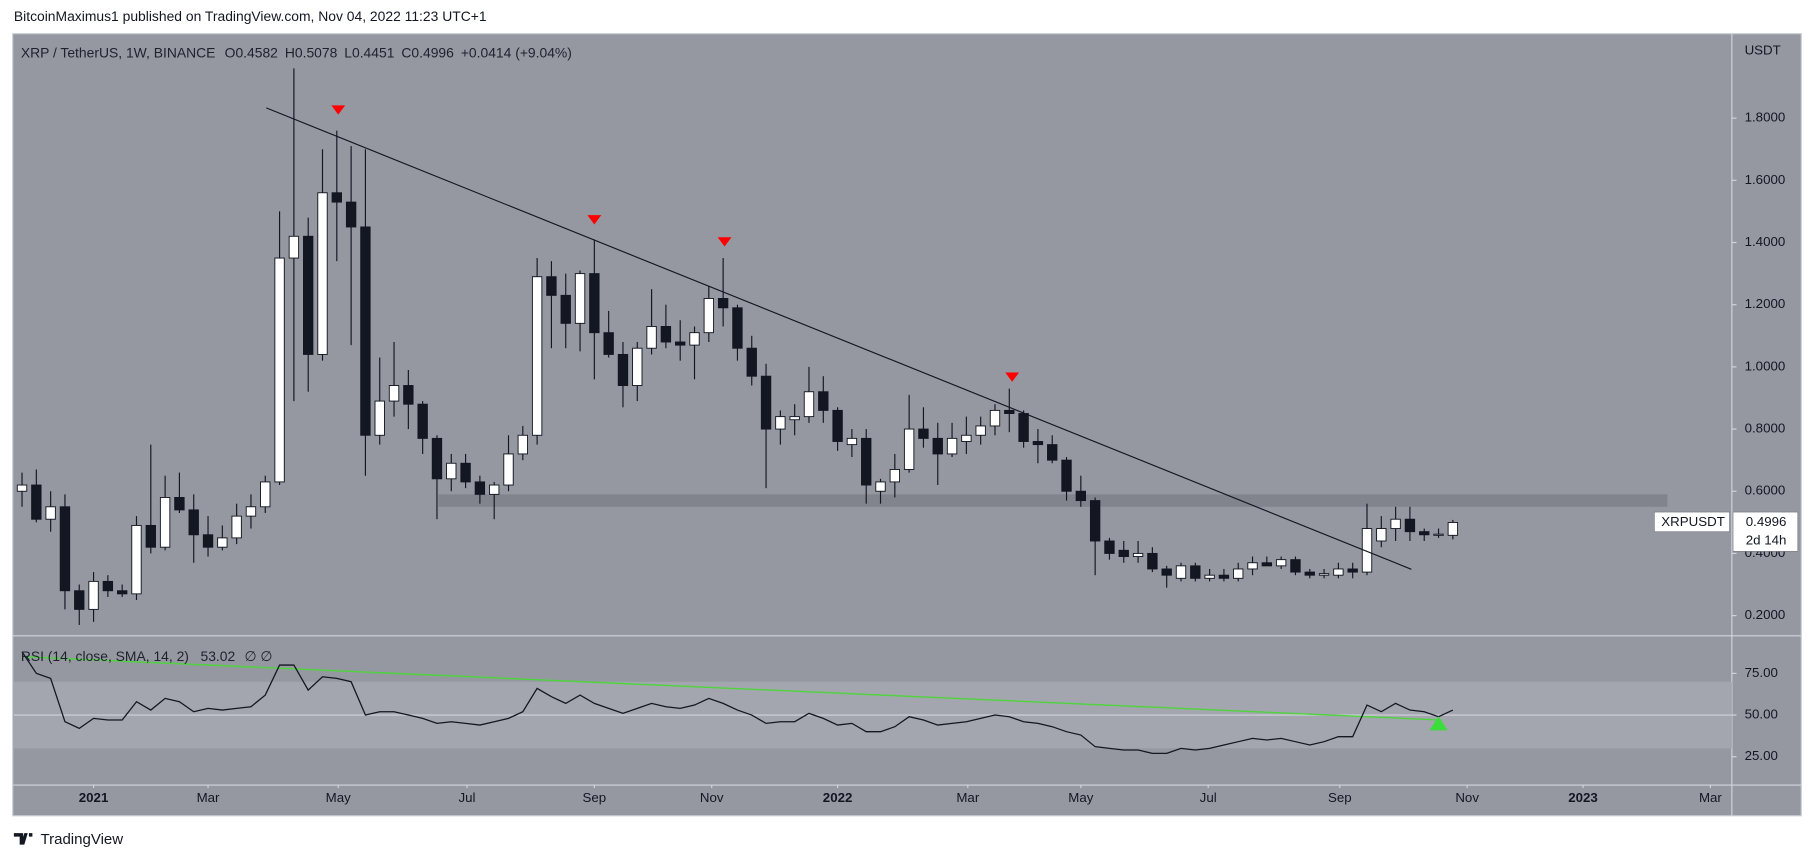 This screenshot has height=861, width=1814. I want to click on rsi-extra: ∅ ∅, so click(258, 656).